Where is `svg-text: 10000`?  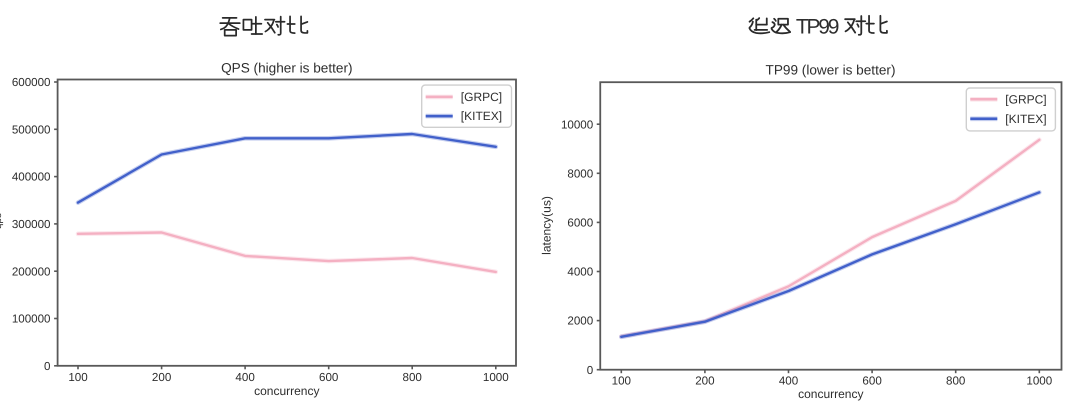
svg-text: 10000 is located at coordinates (577, 124).